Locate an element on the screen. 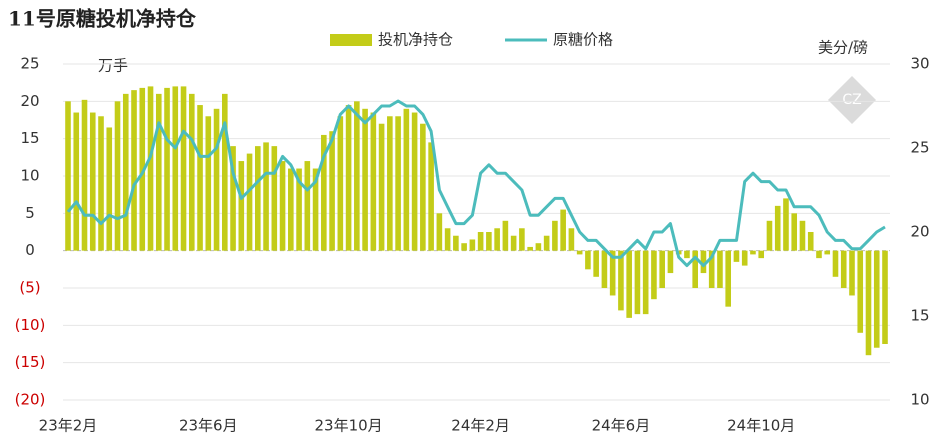 The width and height of the screenshot is (949, 443). y-tick-label: 5 is located at coordinates (30, 213).